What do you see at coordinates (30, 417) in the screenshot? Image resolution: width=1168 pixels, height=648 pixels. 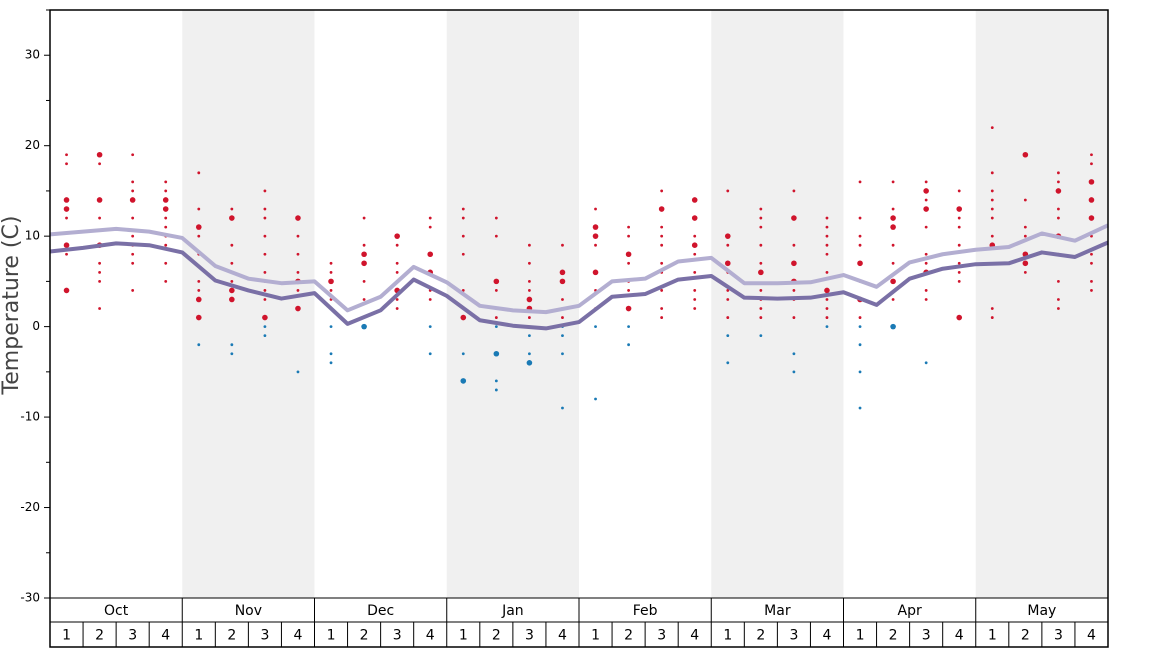 I see `y-tick-label: -10` at bounding box center [30, 417].